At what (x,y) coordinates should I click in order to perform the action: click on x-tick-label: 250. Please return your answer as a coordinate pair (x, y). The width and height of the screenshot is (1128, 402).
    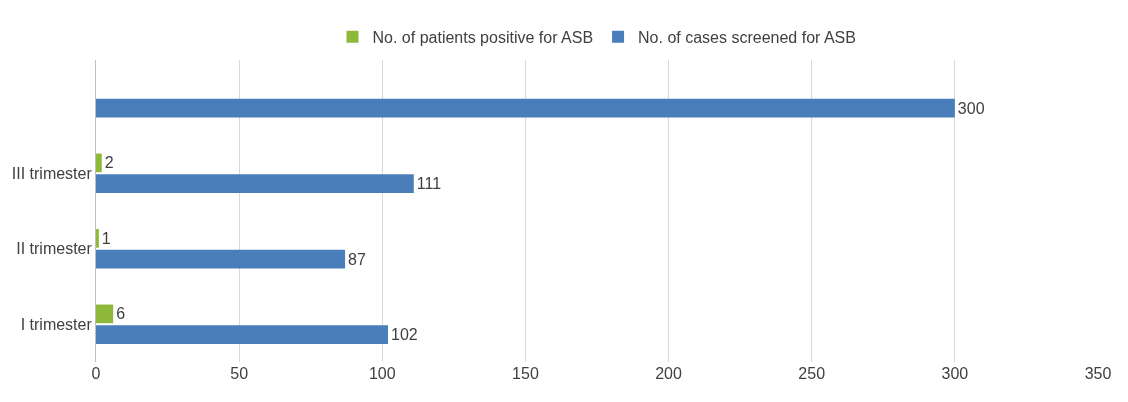
    Looking at the image, I should click on (812, 373).